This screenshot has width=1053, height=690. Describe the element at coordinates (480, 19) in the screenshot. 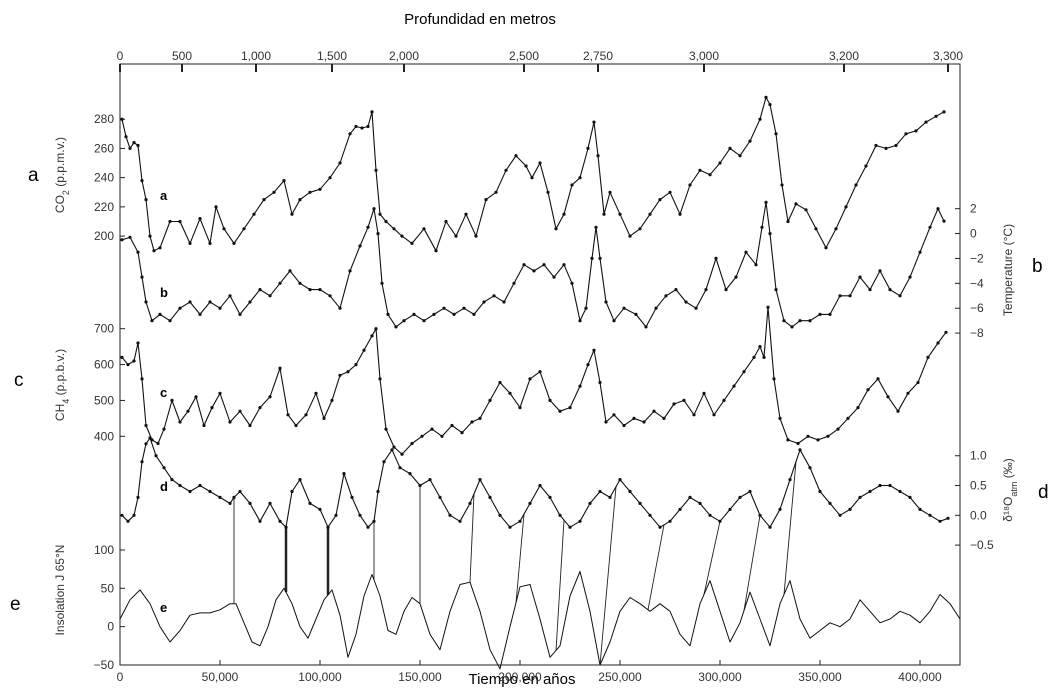

I see `depth-axis-title: Profundidad en metros` at that location.